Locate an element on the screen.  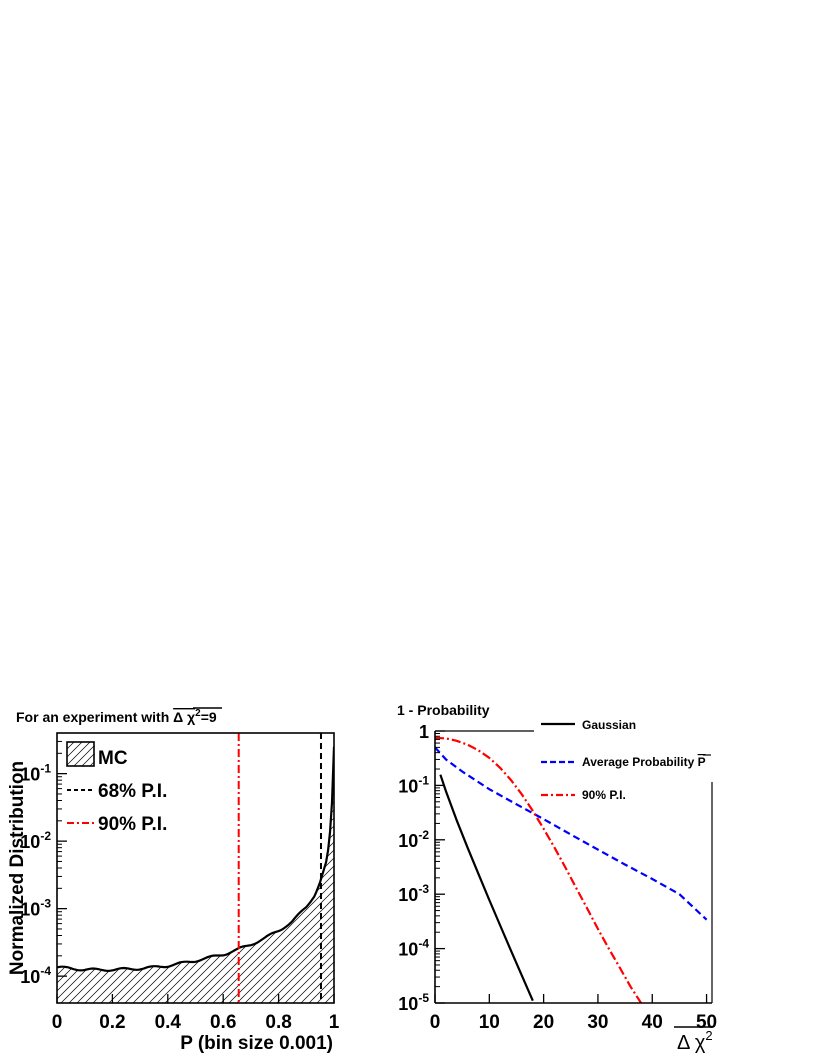
right-xtick-label: 30 is located at coordinates (597, 1022).